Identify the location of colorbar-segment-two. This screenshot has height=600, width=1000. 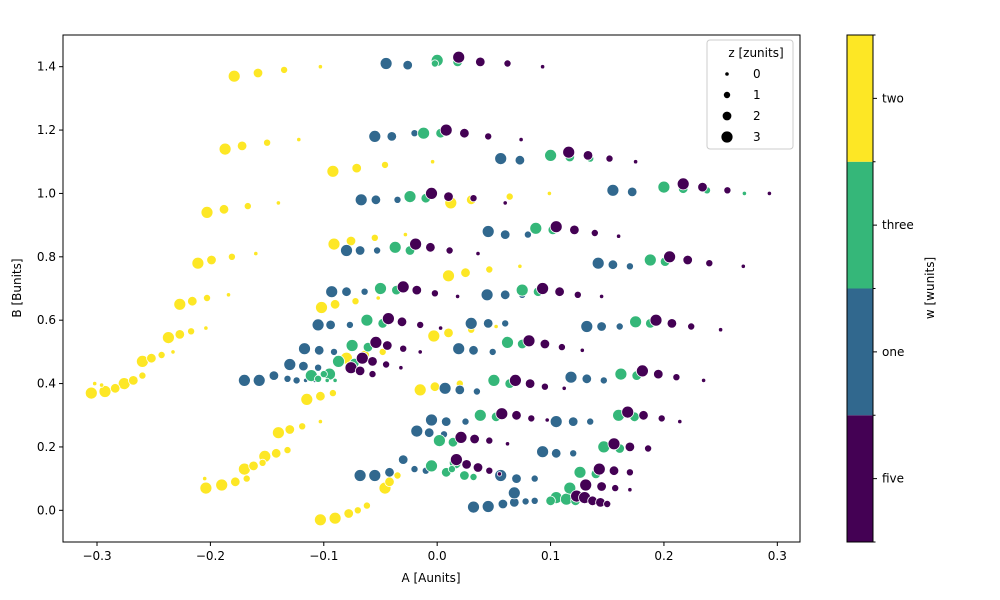
(860, 98).